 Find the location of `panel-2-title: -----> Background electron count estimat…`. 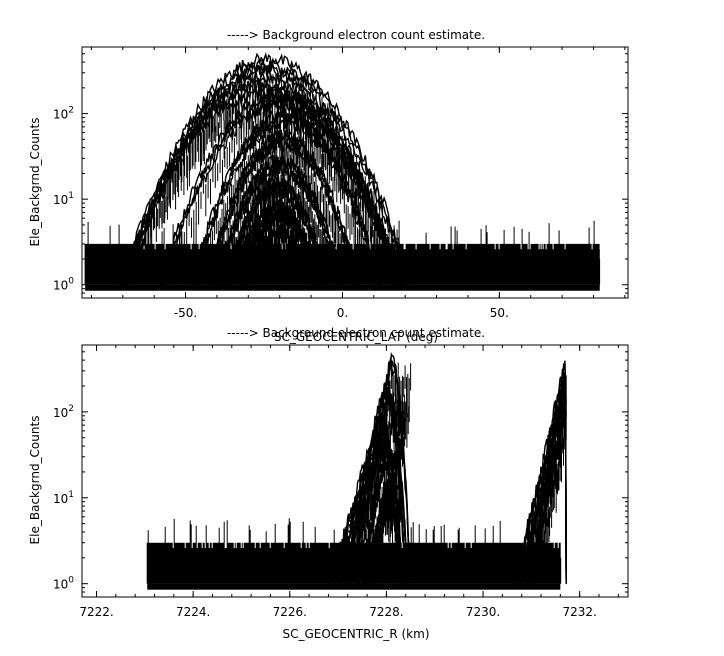

panel-2-title: -----> Background electron count estimat… is located at coordinates (356, 333).